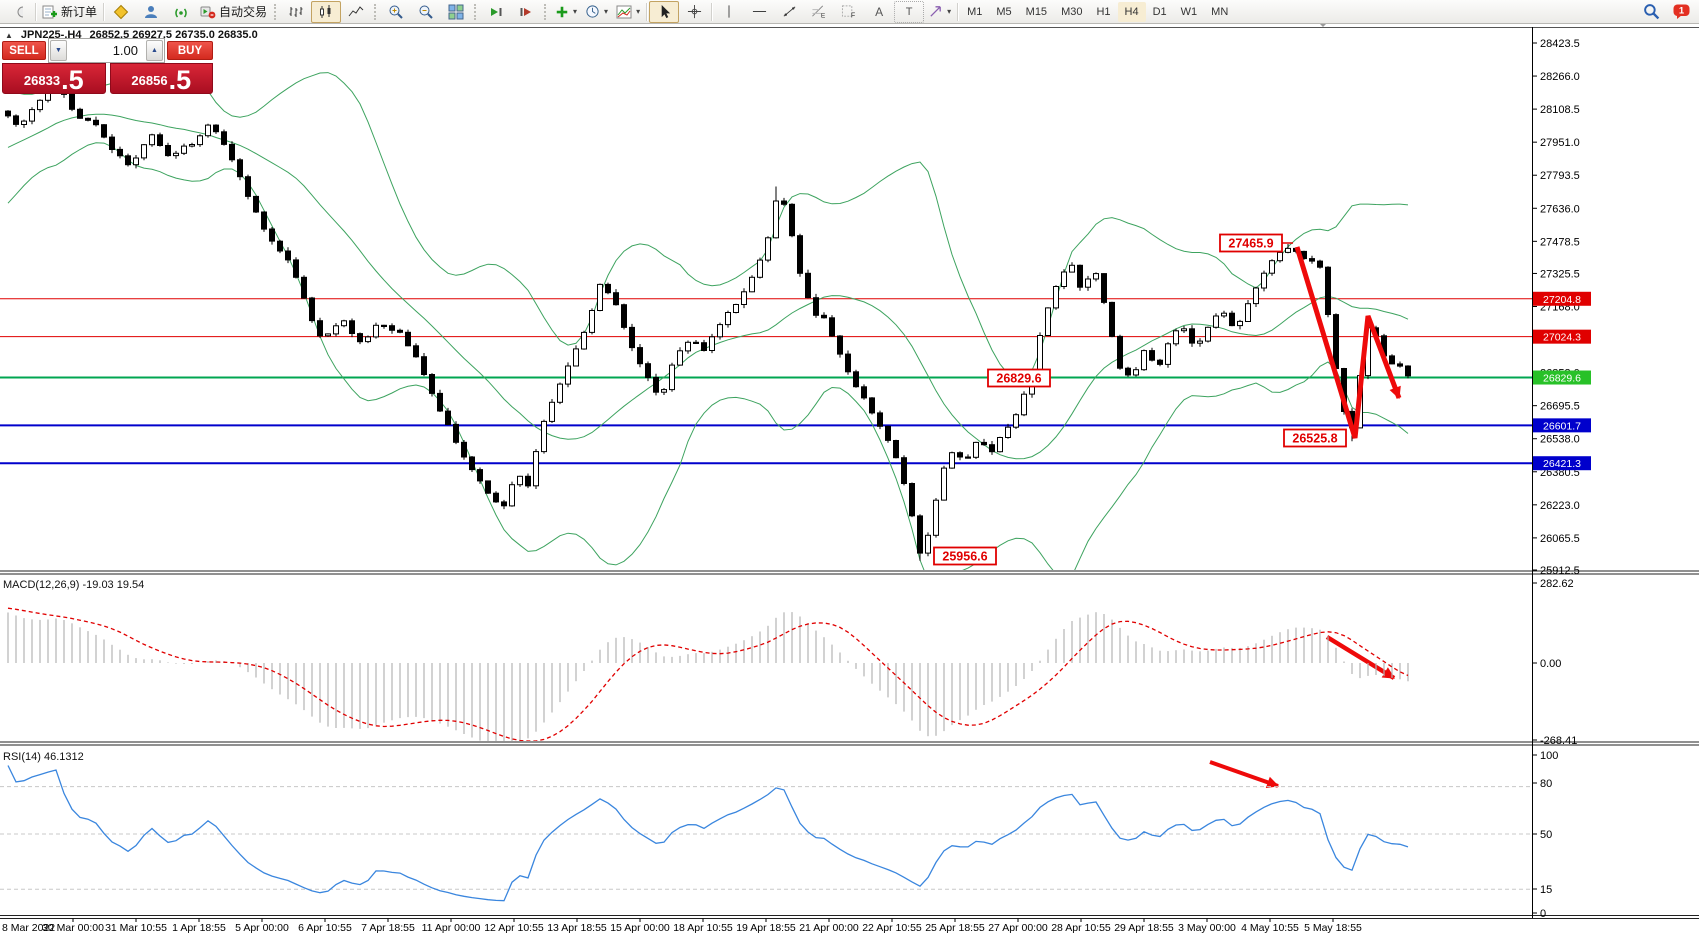 This screenshot has width=1699, height=938. I want to click on svg-text: 26695.5, so click(1560, 407).